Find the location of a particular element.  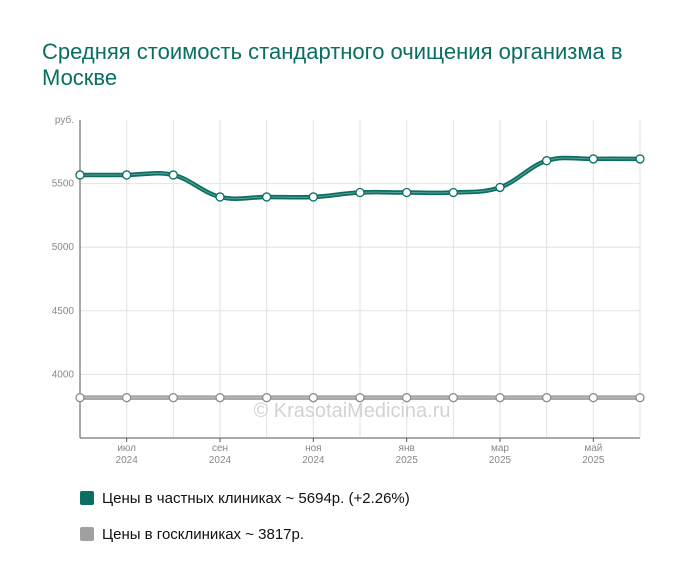

y-tick-label: 5500 is located at coordinates (63, 184).